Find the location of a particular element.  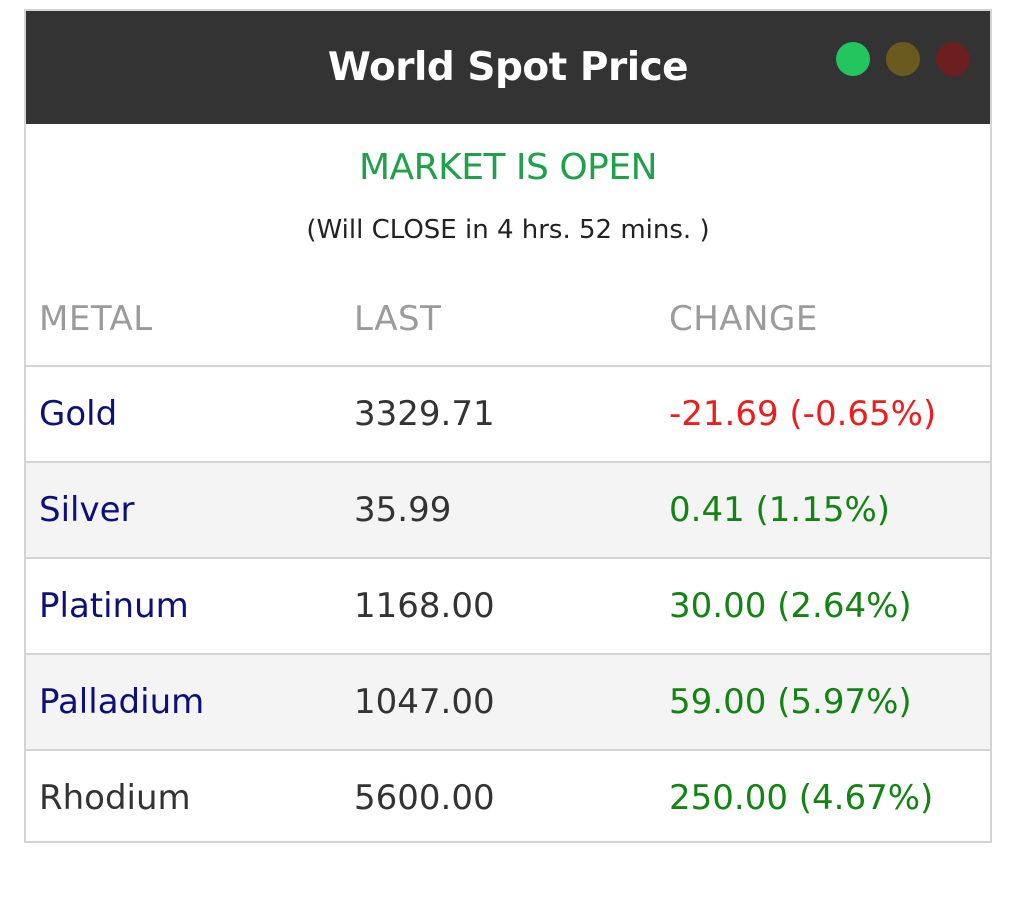

last-price-rhodium: 5600.00 is located at coordinates (424, 798).